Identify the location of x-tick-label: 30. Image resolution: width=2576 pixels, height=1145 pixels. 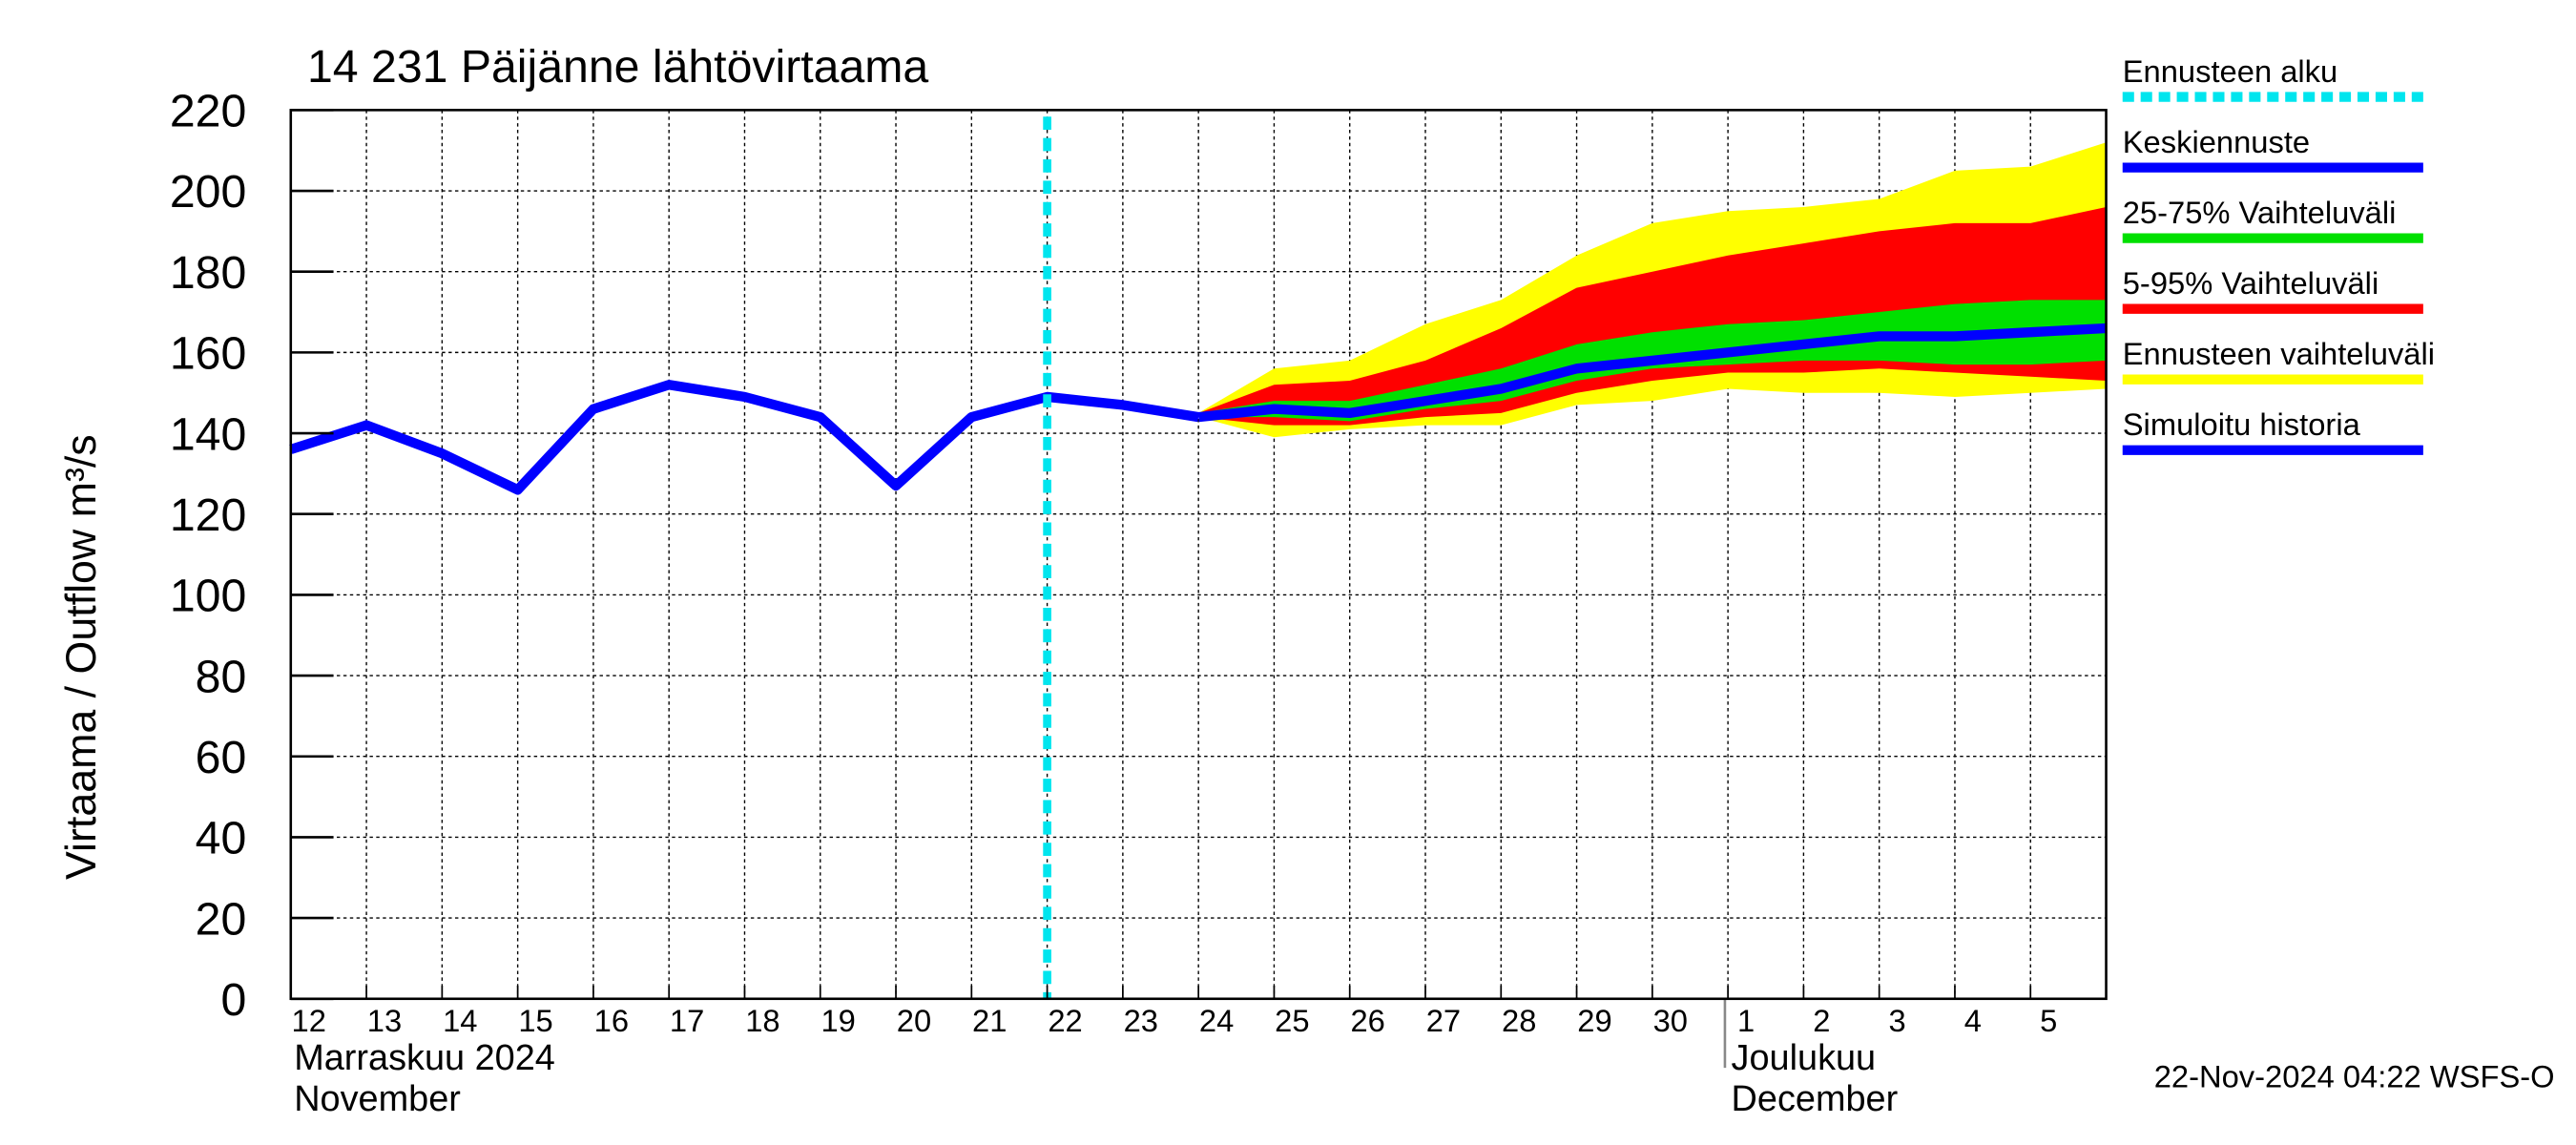
(1670, 1021).